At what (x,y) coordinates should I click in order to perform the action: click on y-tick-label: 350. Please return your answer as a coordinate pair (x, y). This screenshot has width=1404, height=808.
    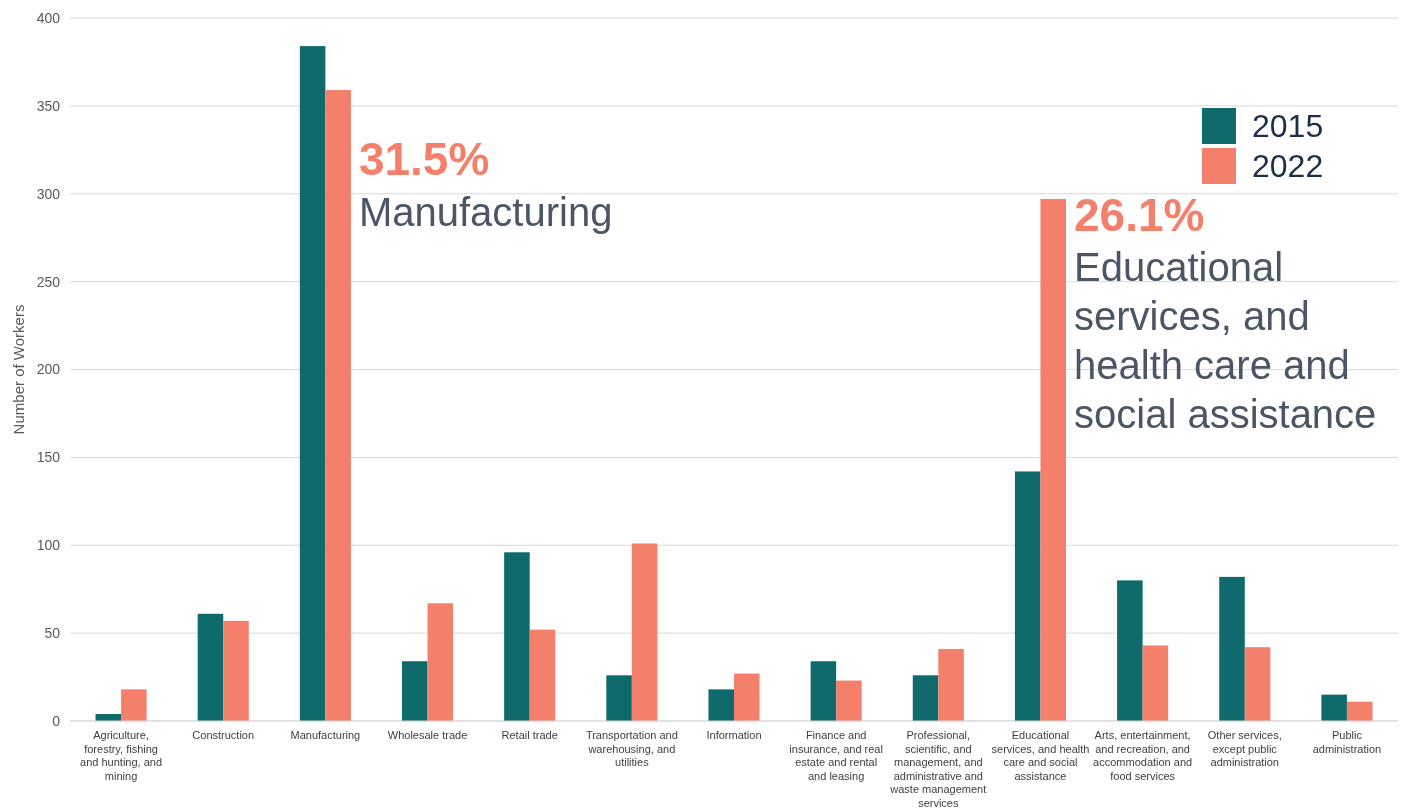
    Looking at the image, I should click on (48, 105).